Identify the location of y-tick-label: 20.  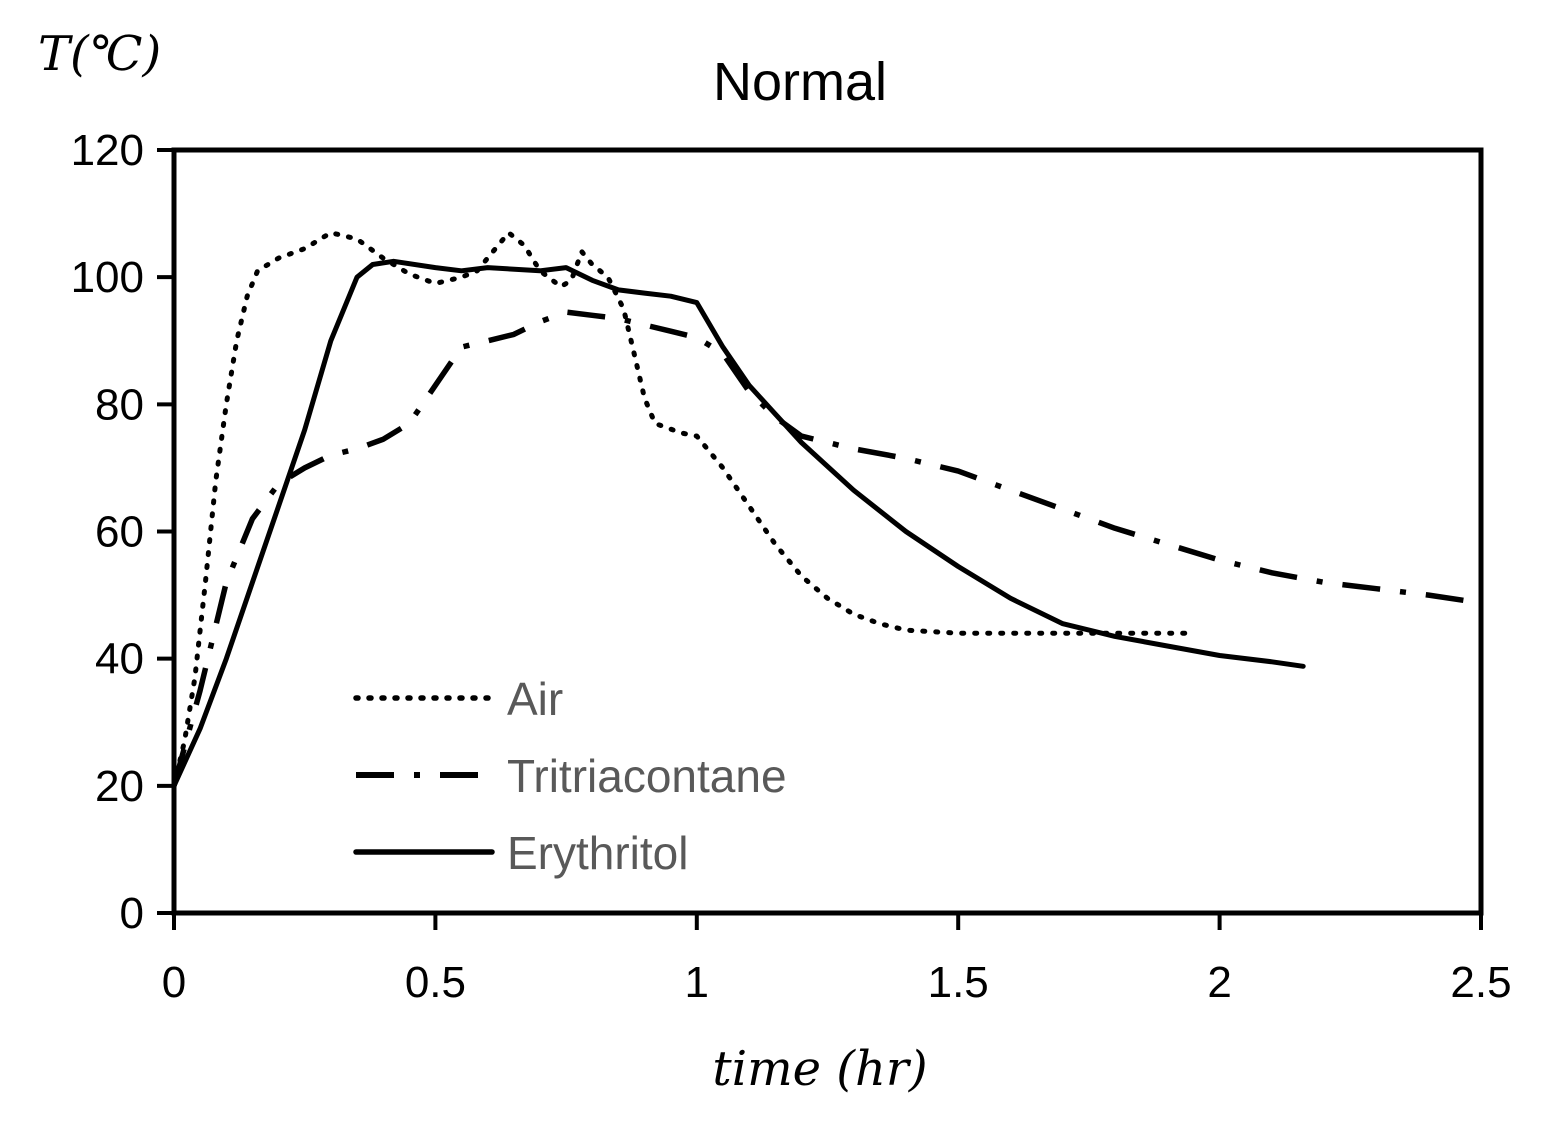
(119, 786).